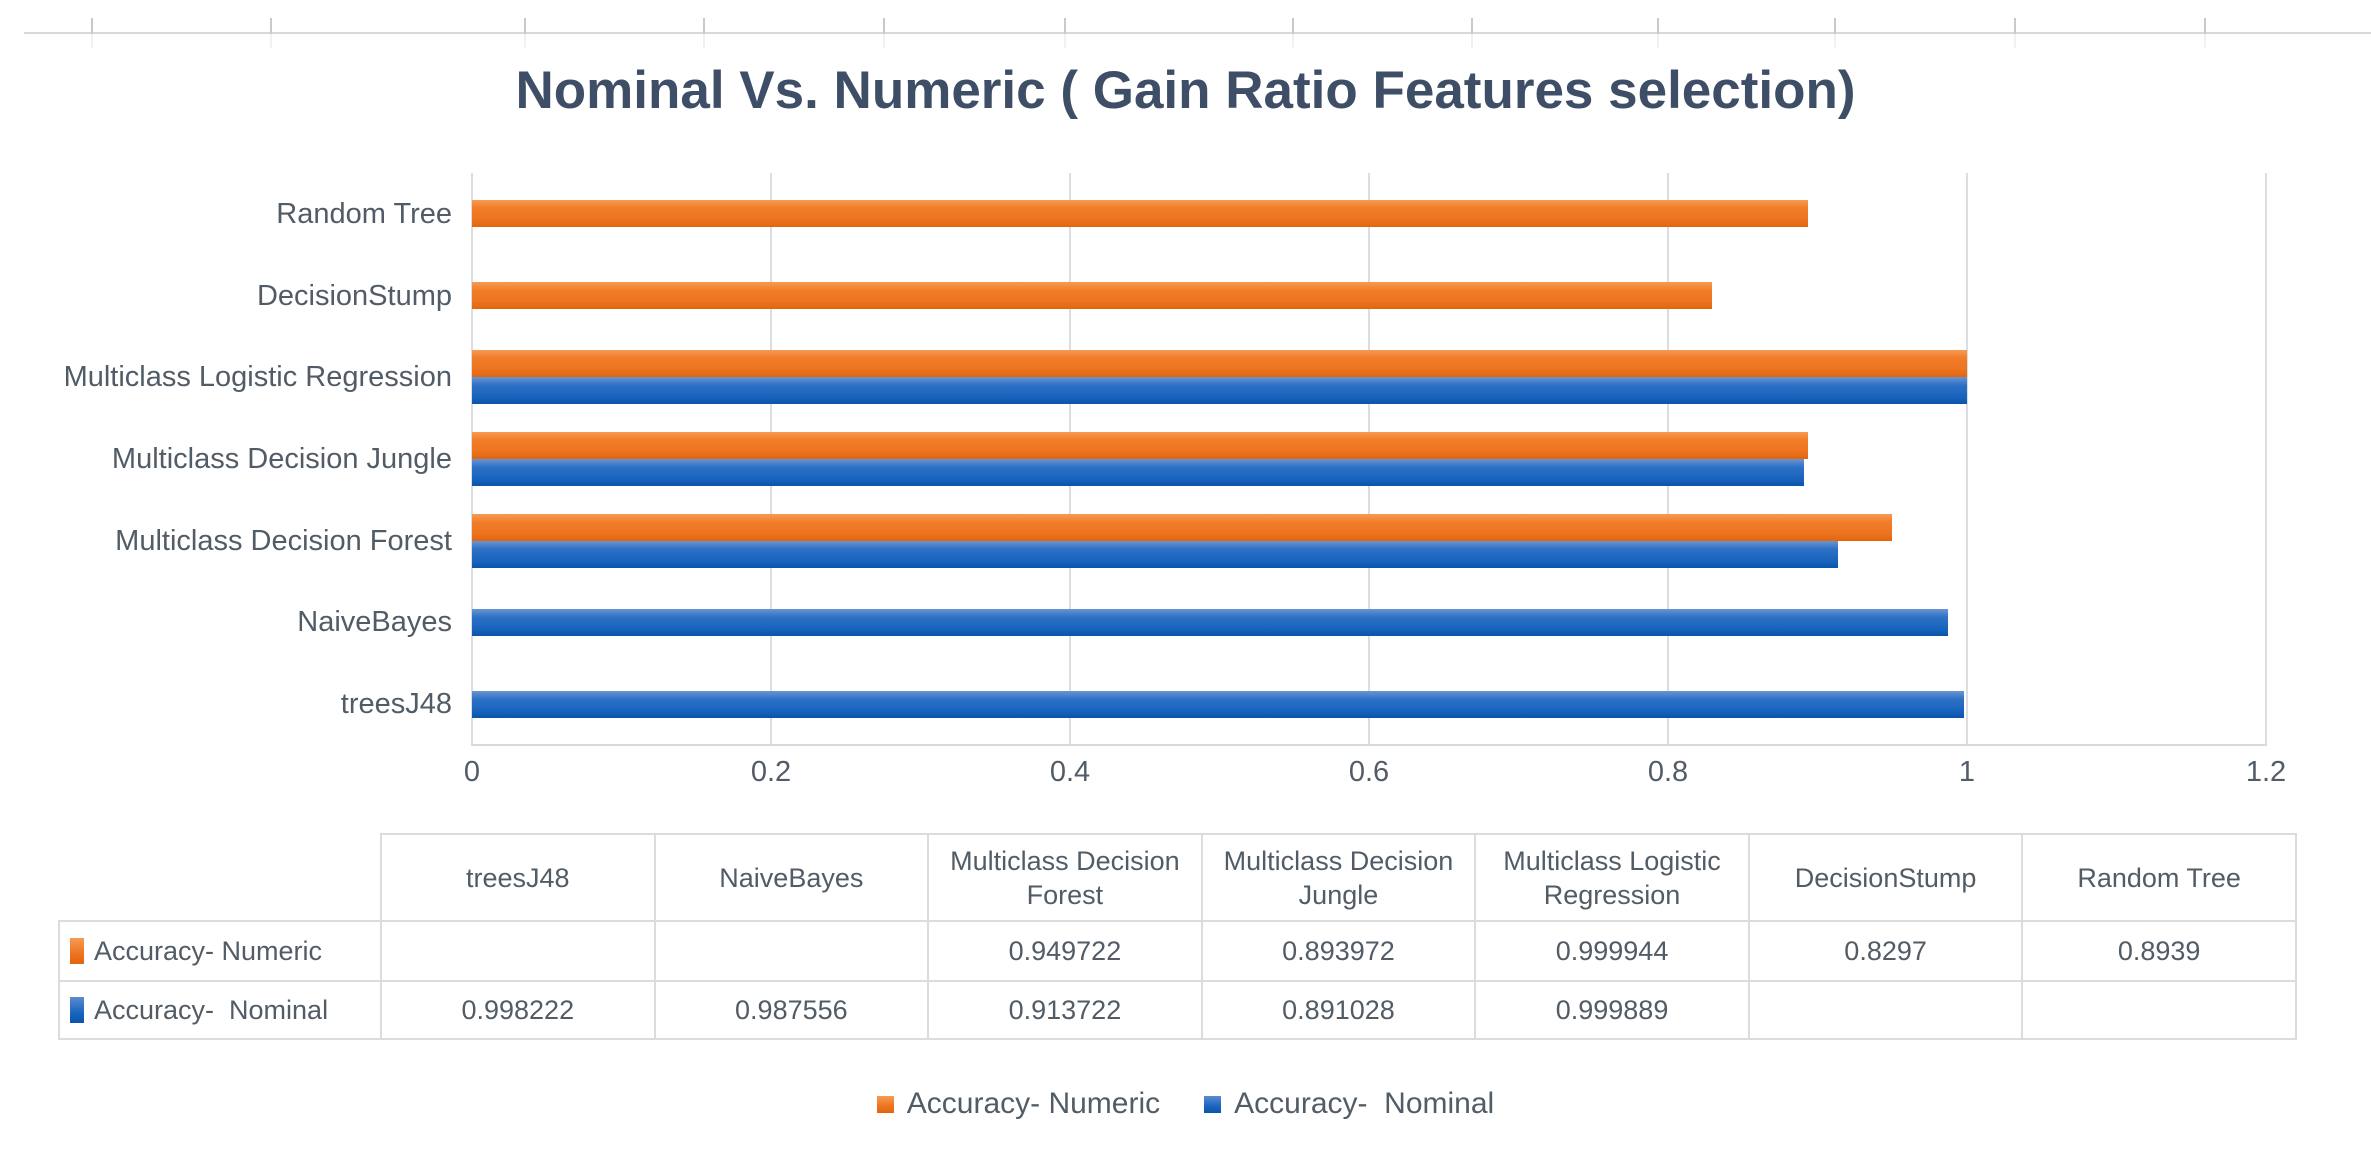  Describe the element at coordinates (1065, 951) in the screenshot. I see `table-value-cell: 0.949722` at that location.